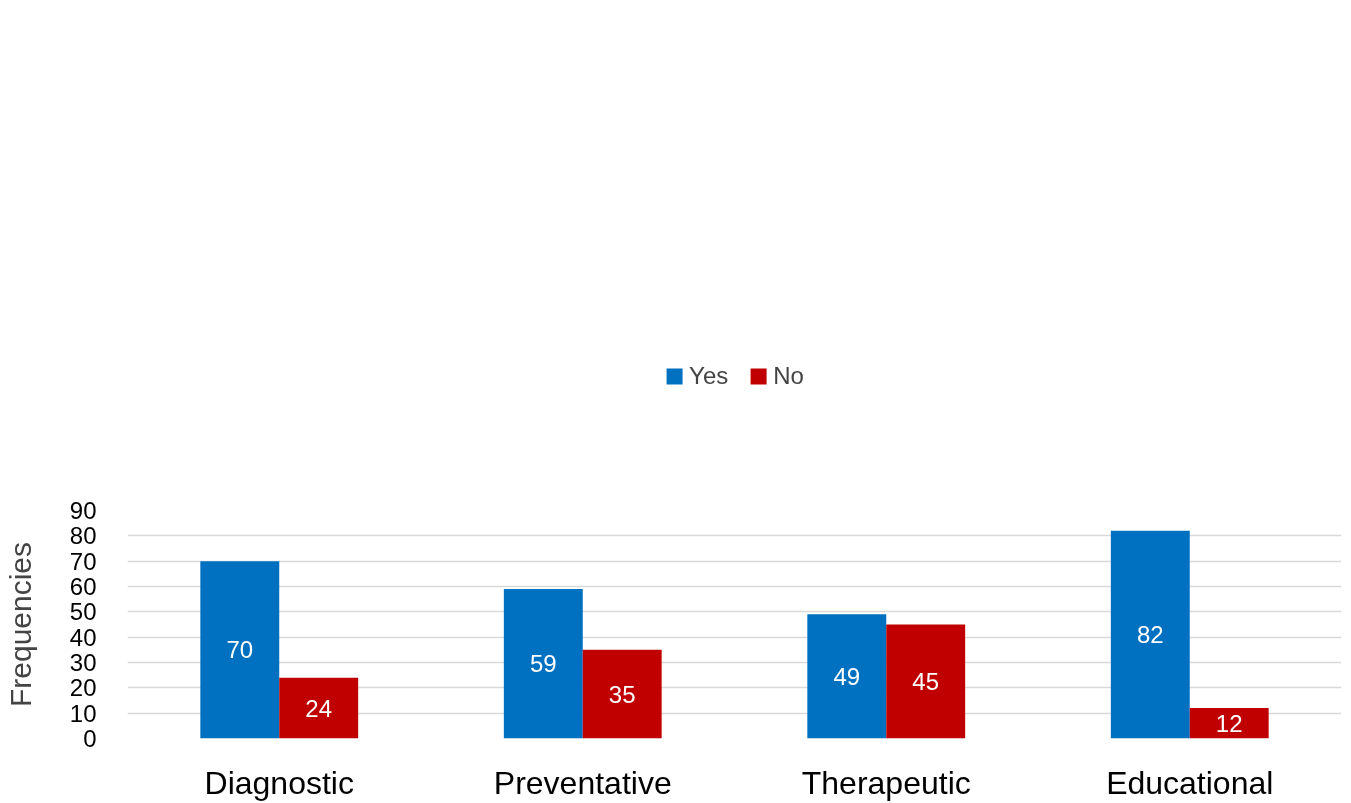 The height and width of the screenshot is (803, 1351). What do you see at coordinates (83, 536) in the screenshot?
I see `y-tick-label: 80` at bounding box center [83, 536].